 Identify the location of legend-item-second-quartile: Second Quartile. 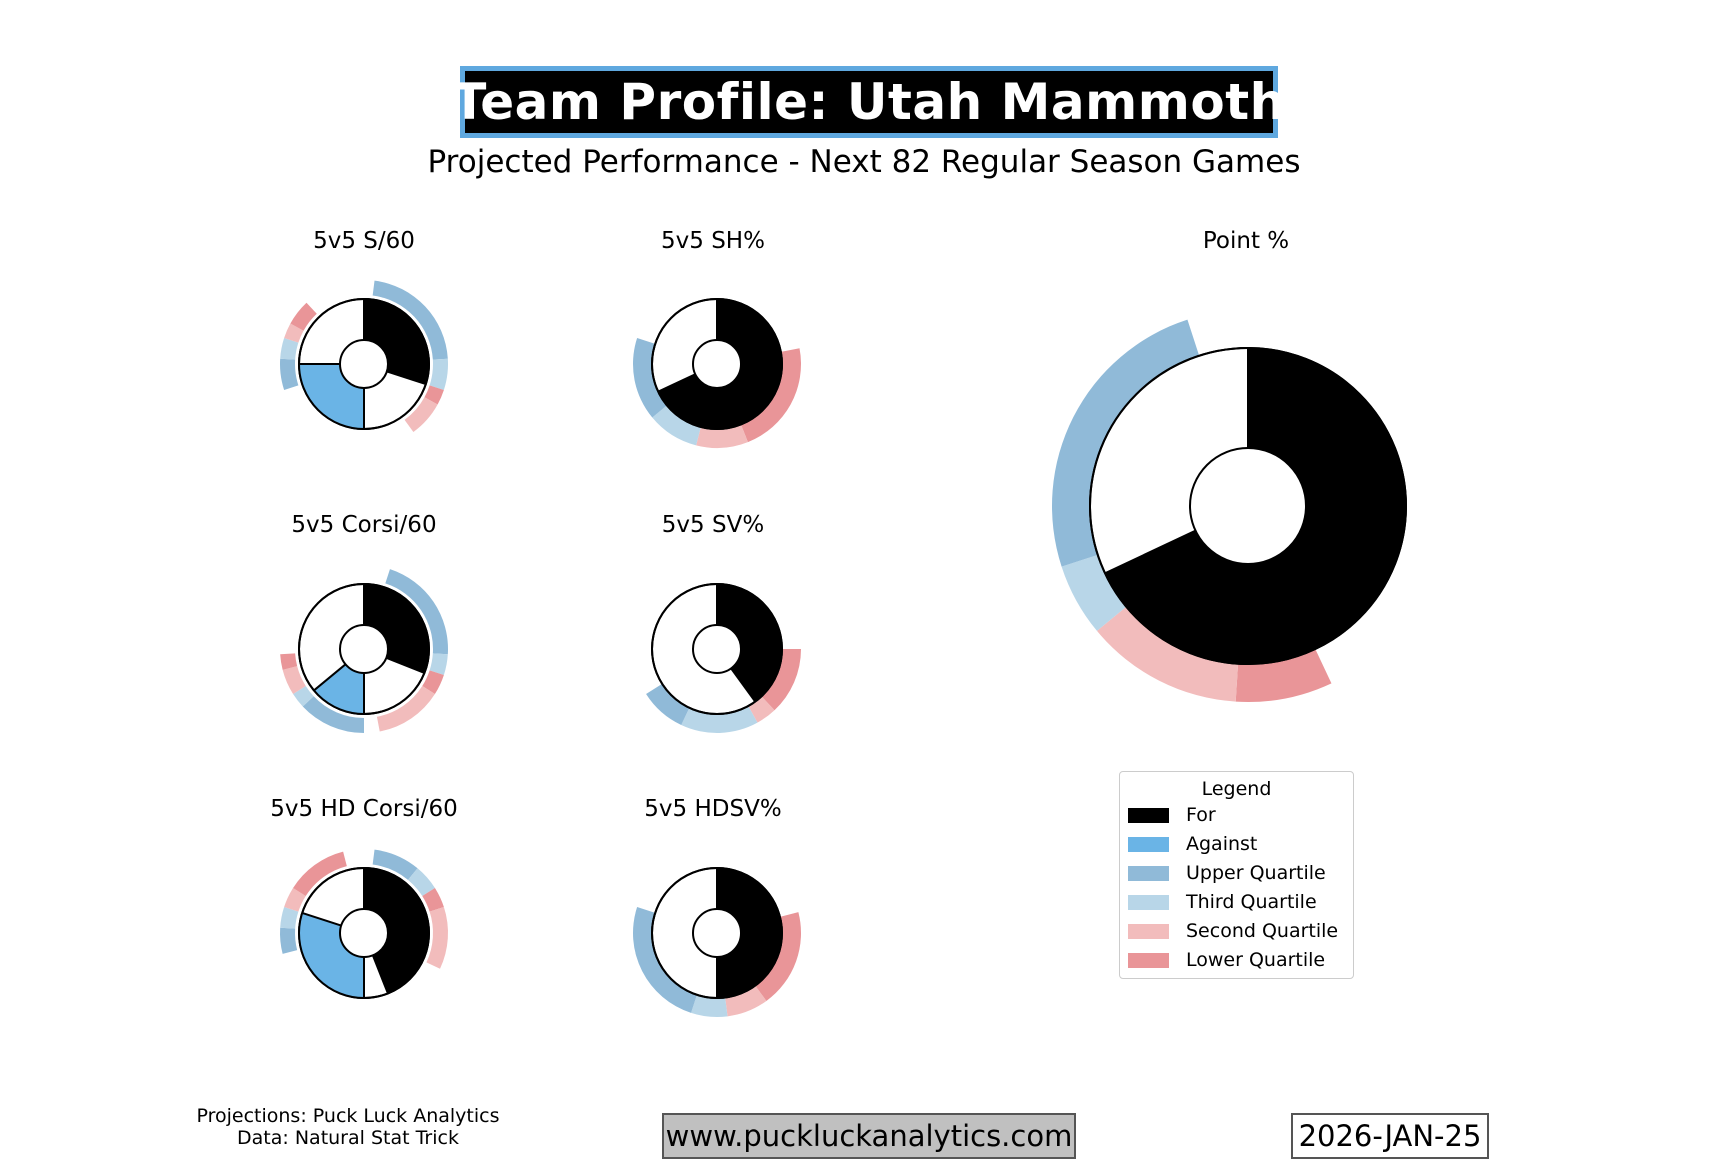
(1233, 931).